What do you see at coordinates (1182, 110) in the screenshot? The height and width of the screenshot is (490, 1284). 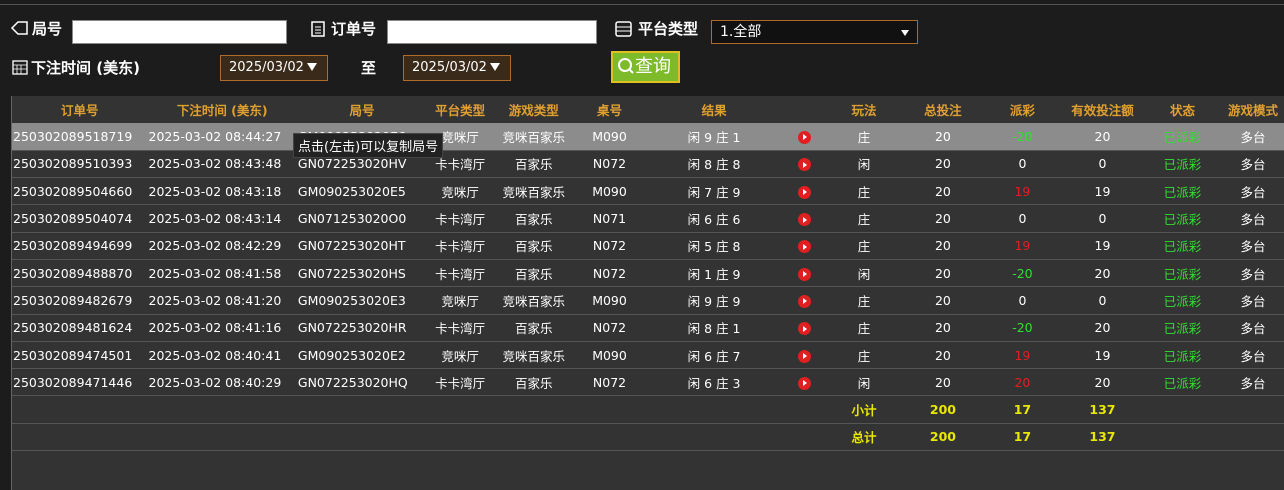 I see `column-header: 状态` at bounding box center [1182, 110].